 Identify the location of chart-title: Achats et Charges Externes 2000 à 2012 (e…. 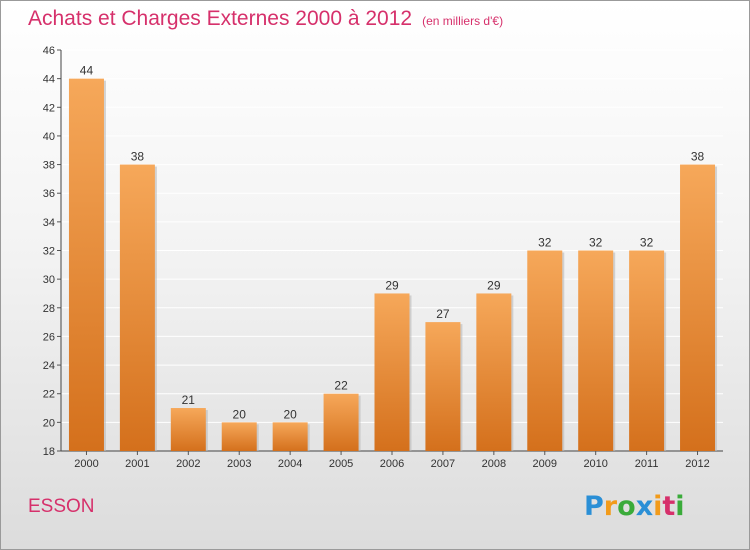
(265, 20).